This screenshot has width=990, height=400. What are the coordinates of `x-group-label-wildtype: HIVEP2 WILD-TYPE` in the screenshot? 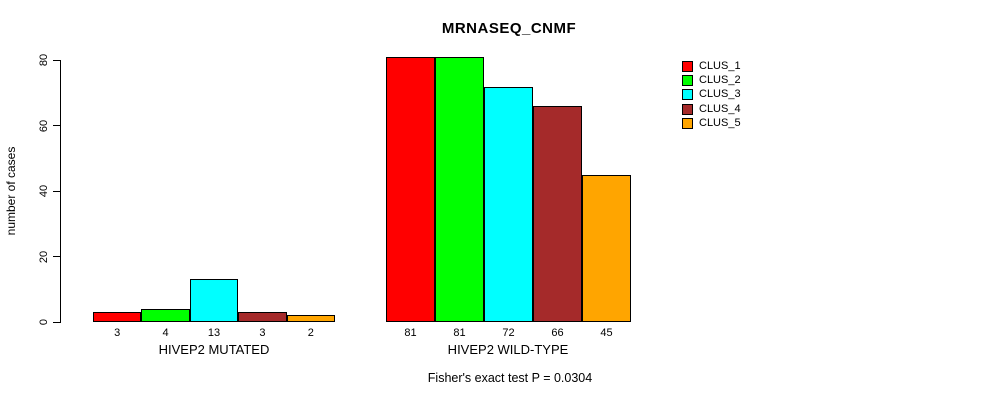 It's located at (508, 349).